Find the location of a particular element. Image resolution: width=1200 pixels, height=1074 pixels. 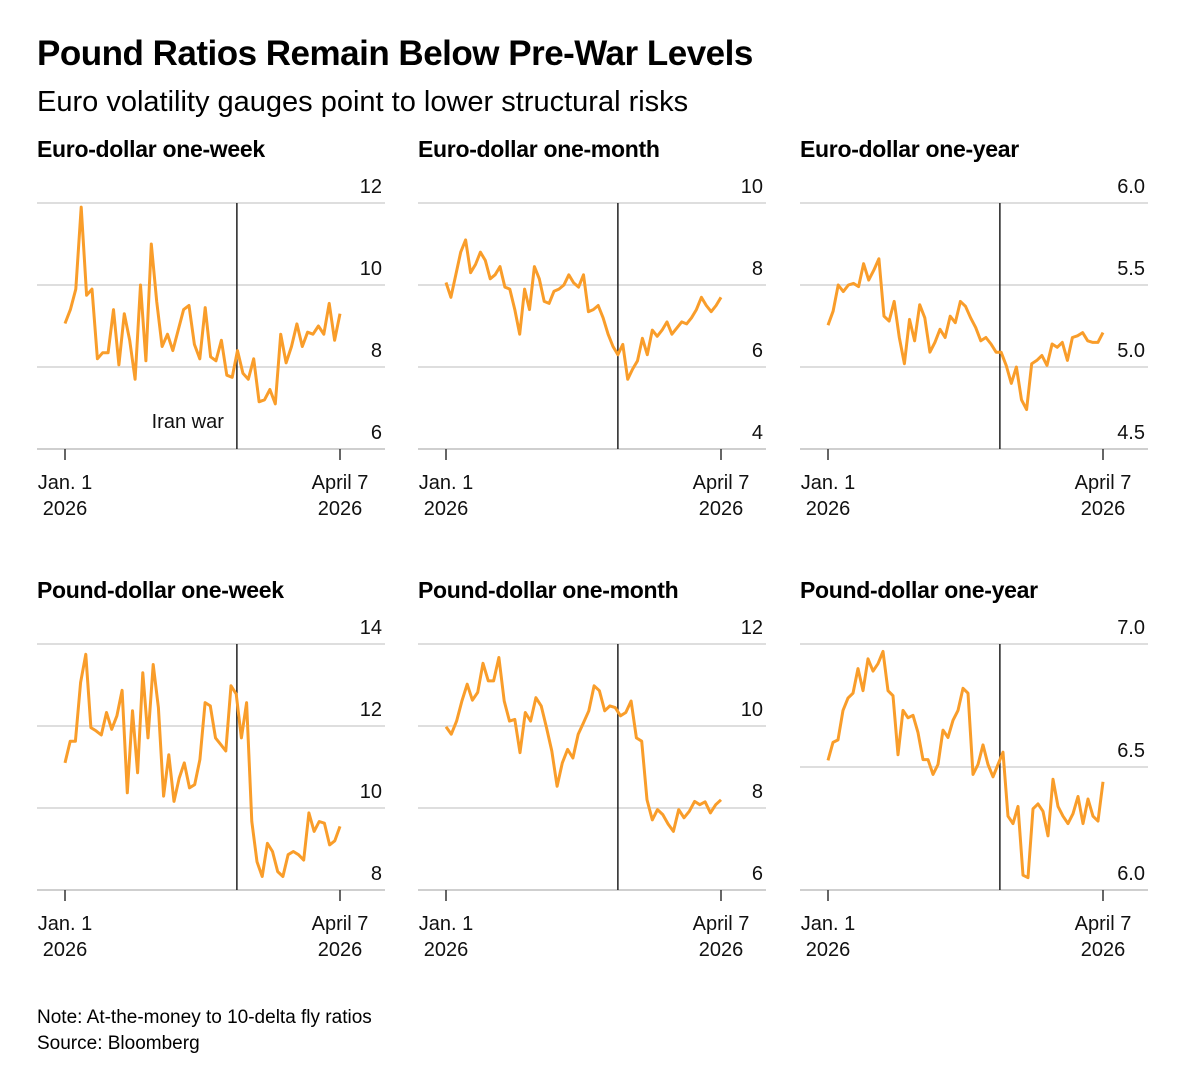

panel-title: Euro-dollar one-month is located at coordinates (539, 149).